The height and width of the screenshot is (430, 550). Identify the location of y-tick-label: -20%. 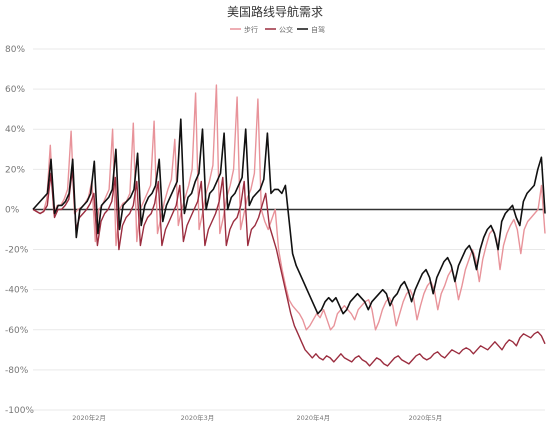
(17, 251).